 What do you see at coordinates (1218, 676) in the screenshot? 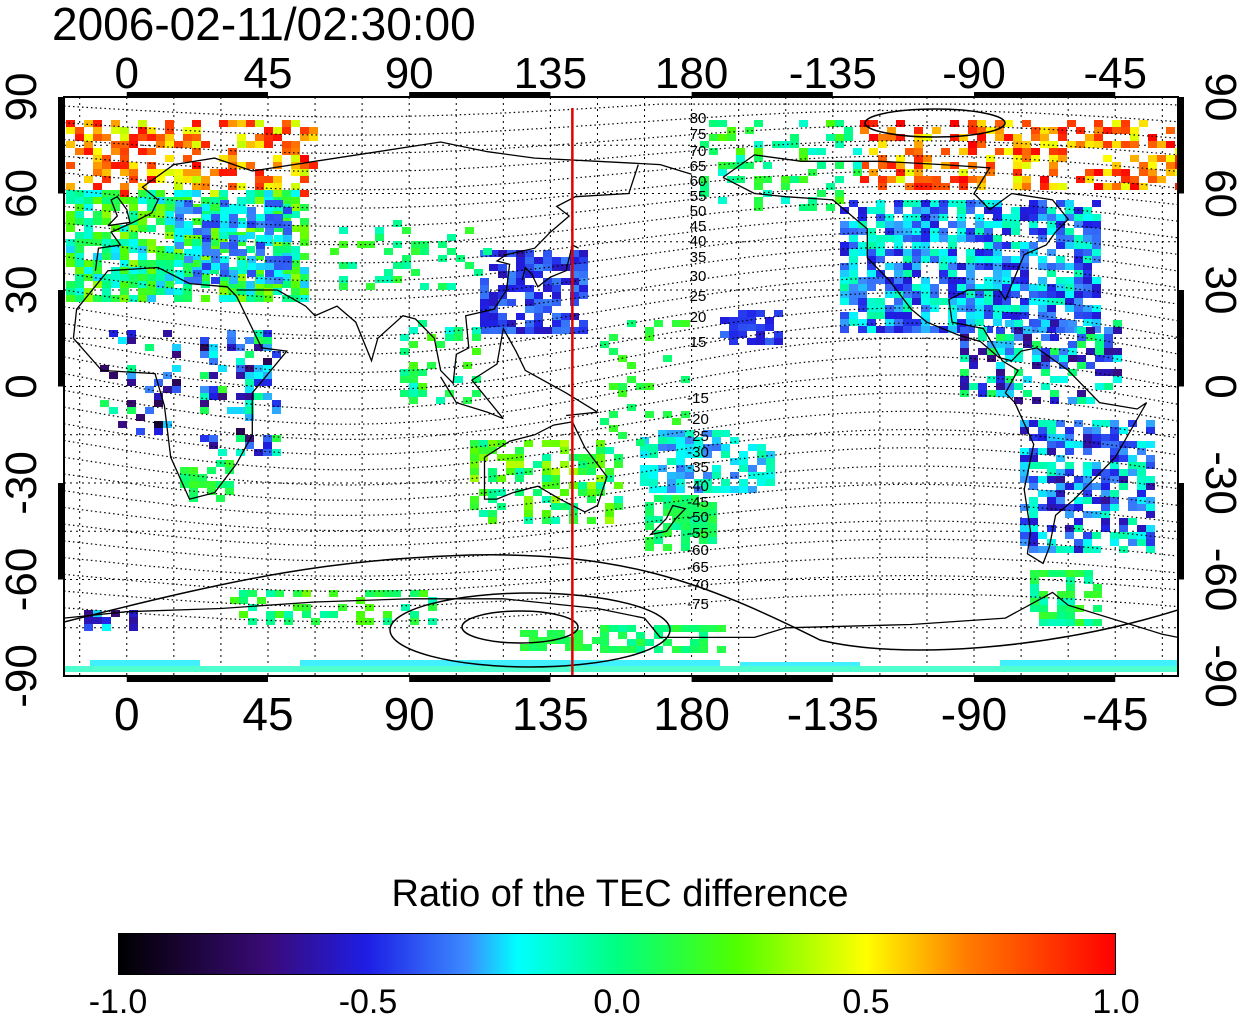
I see `lat-tick-label-right: -90` at bounding box center [1218, 676].